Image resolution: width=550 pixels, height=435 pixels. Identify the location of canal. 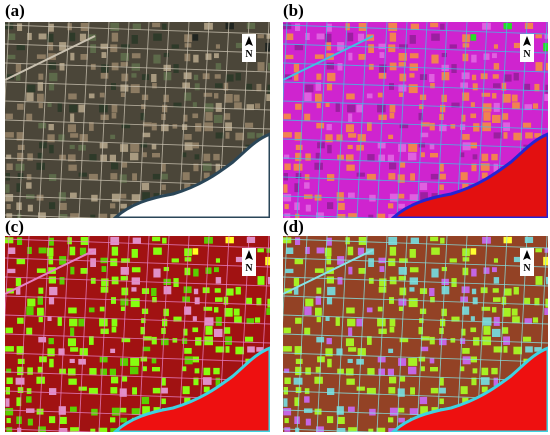
(50, 272).